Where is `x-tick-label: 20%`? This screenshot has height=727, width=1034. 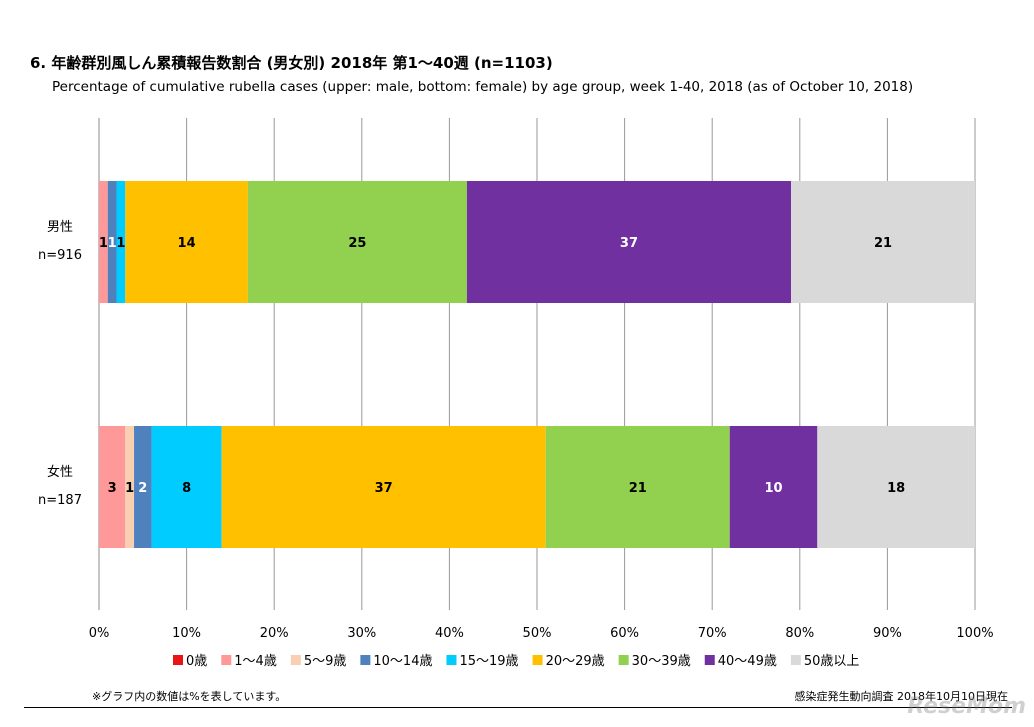
x-tick-label: 20% is located at coordinates (274, 633).